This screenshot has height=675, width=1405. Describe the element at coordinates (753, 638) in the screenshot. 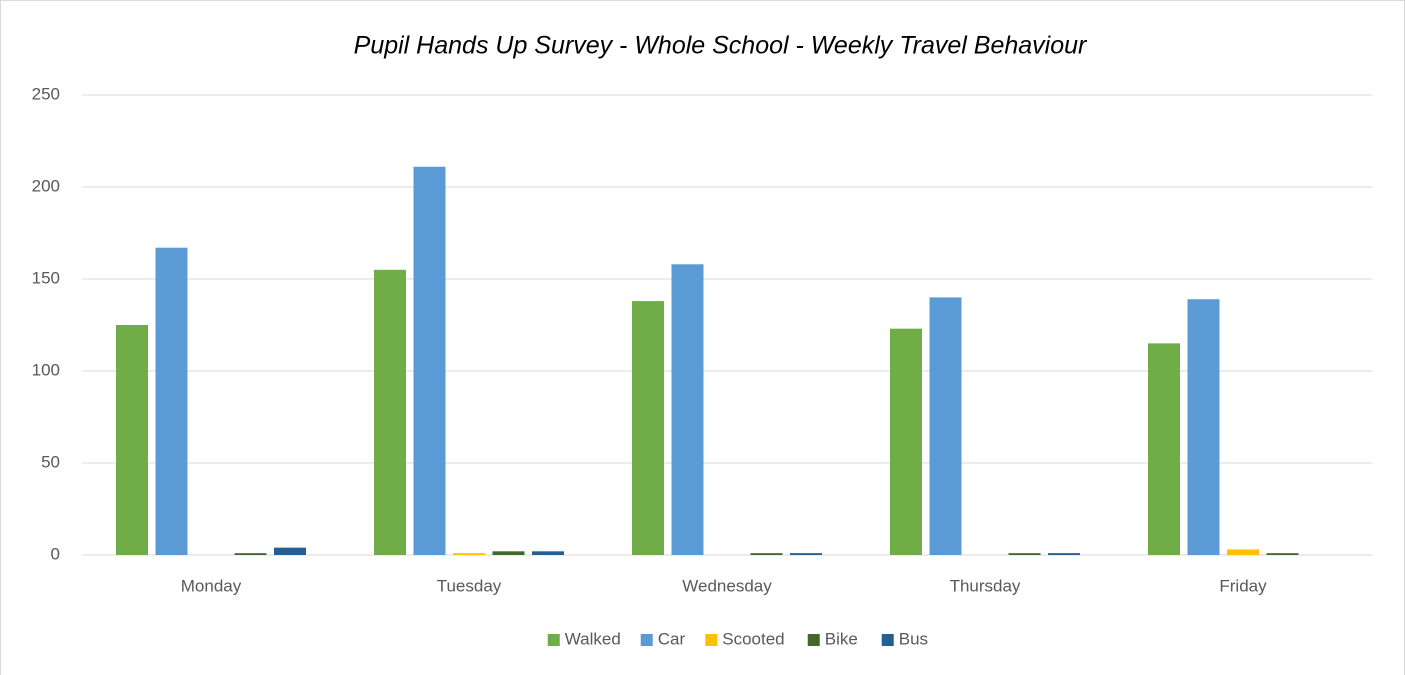

I see `legend-label: Scooted` at that location.